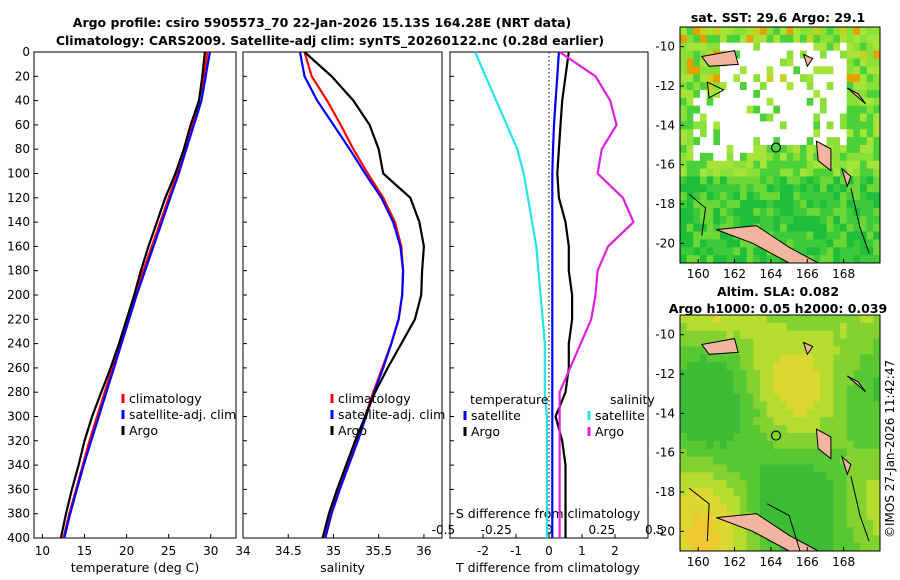  I want to click on argo-location-marker, so click(776, 435).